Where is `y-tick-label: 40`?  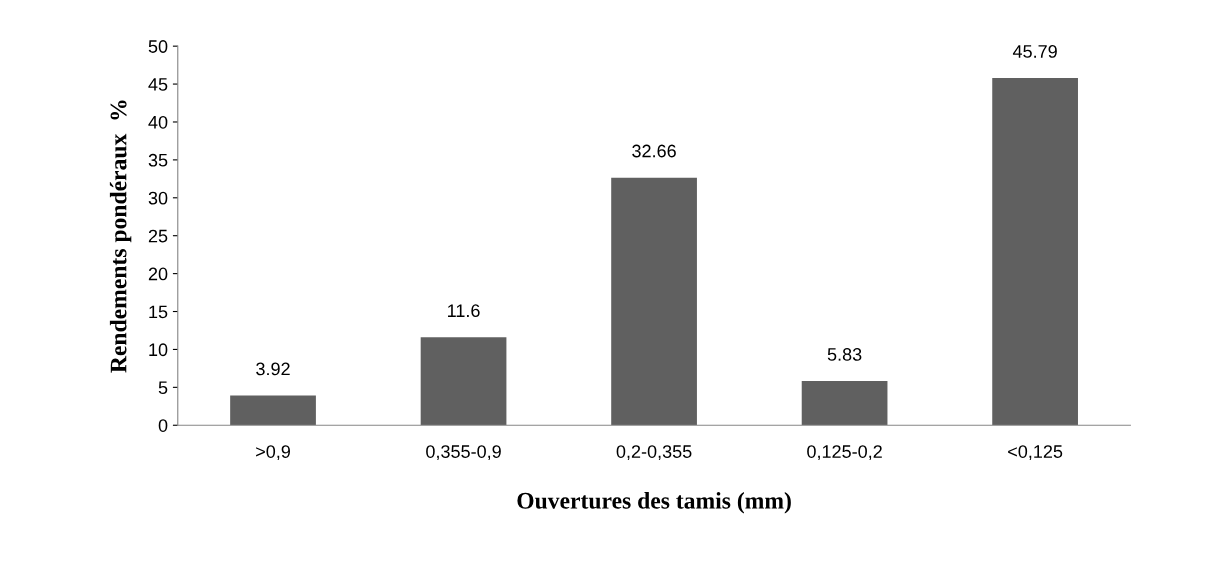 y-tick-label: 40 is located at coordinates (158, 122).